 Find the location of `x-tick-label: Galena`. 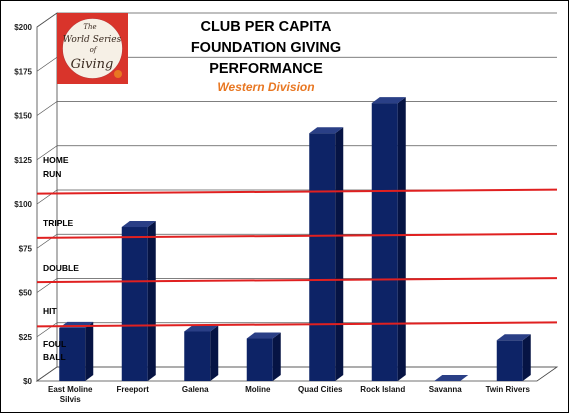

x-tick-label: Galena is located at coordinates (195, 389).